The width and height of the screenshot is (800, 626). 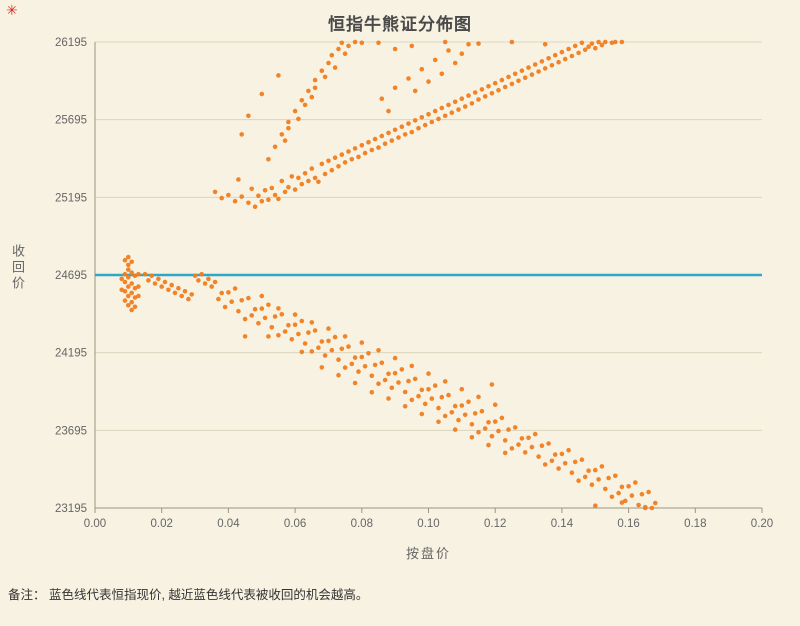 What do you see at coordinates (17, 268) in the screenshot?
I see `y-axis-title: 收回价` at bounding box center [17, 268].